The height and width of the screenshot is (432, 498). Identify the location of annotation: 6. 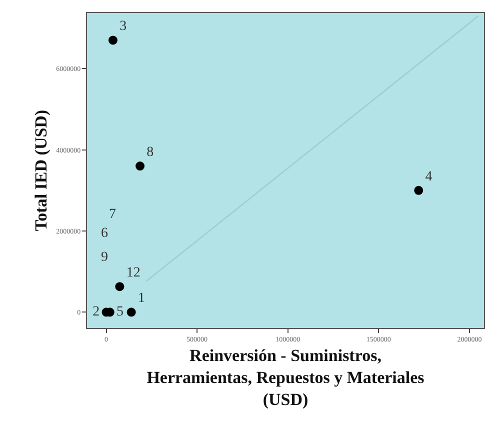
(104, 233).